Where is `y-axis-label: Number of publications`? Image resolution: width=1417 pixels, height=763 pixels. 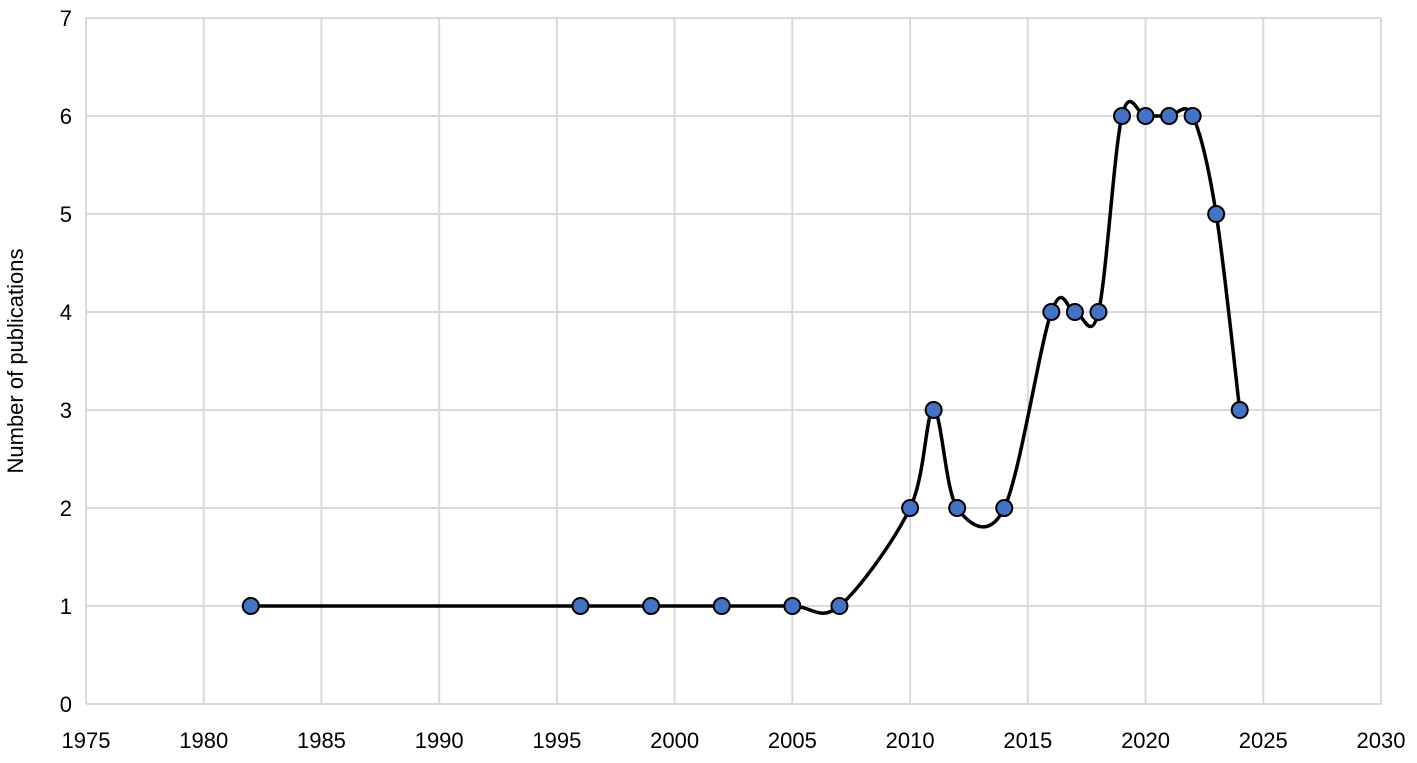 y-axis-label: Number of publications is located at coordinates (15, 360).